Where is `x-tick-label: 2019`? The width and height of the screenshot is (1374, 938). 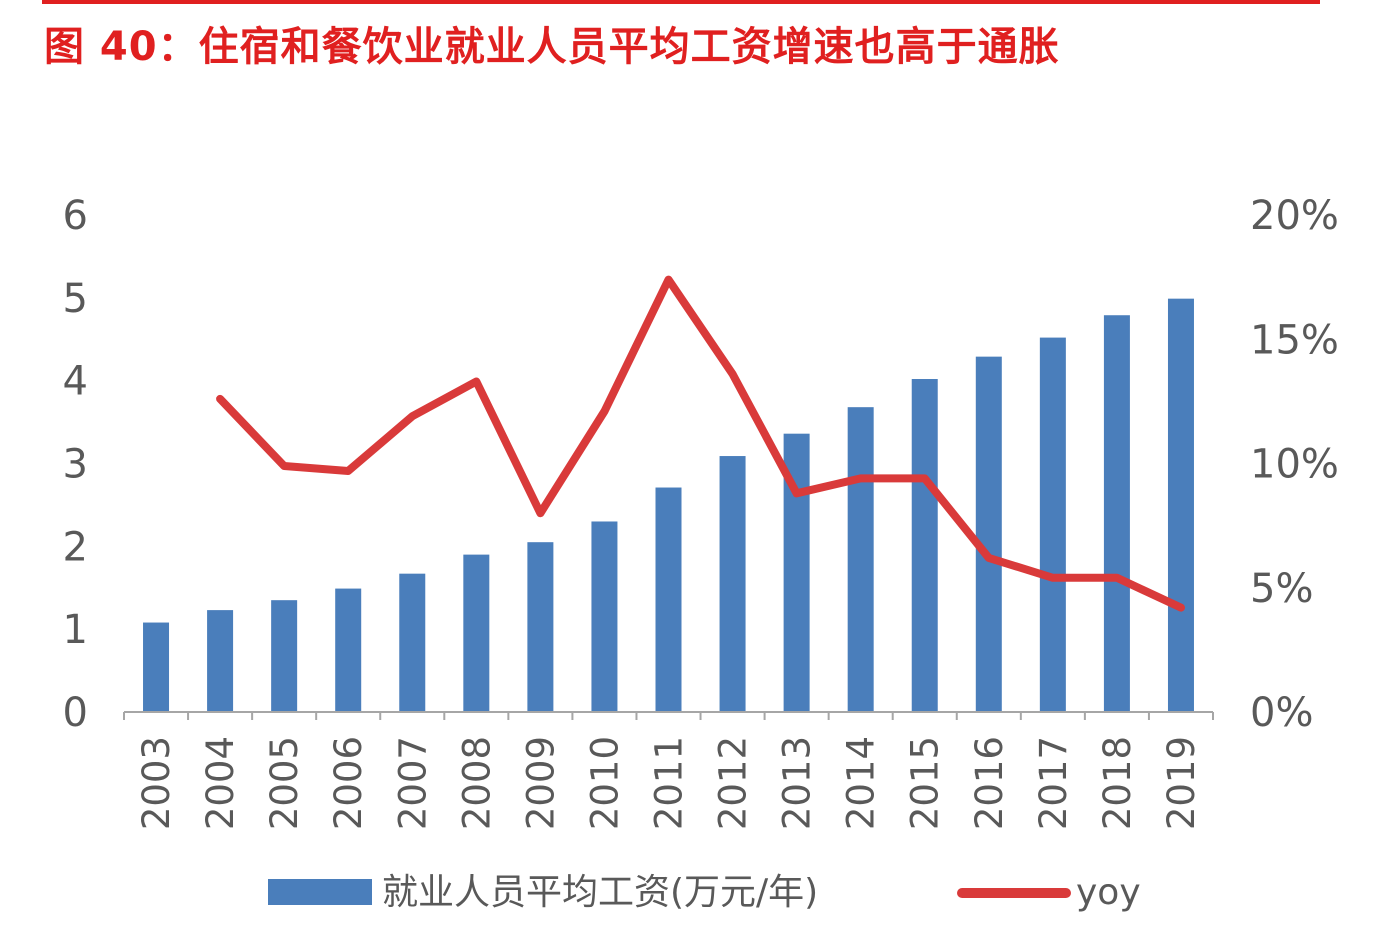
x-tick-label: 2019 is located at coordinates (1181, 783).